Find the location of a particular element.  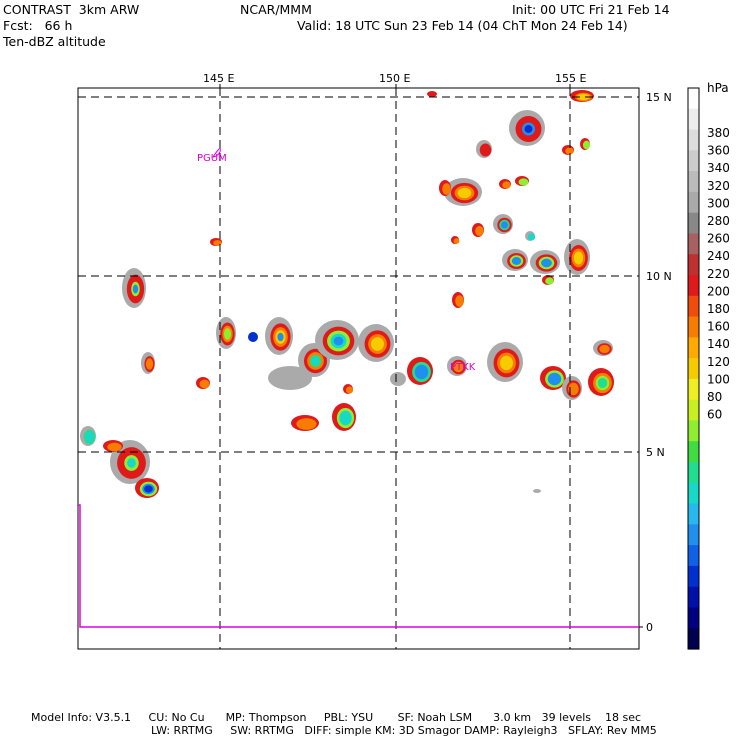

lon-label-155: 155 E is located at coordinates (570, 78).